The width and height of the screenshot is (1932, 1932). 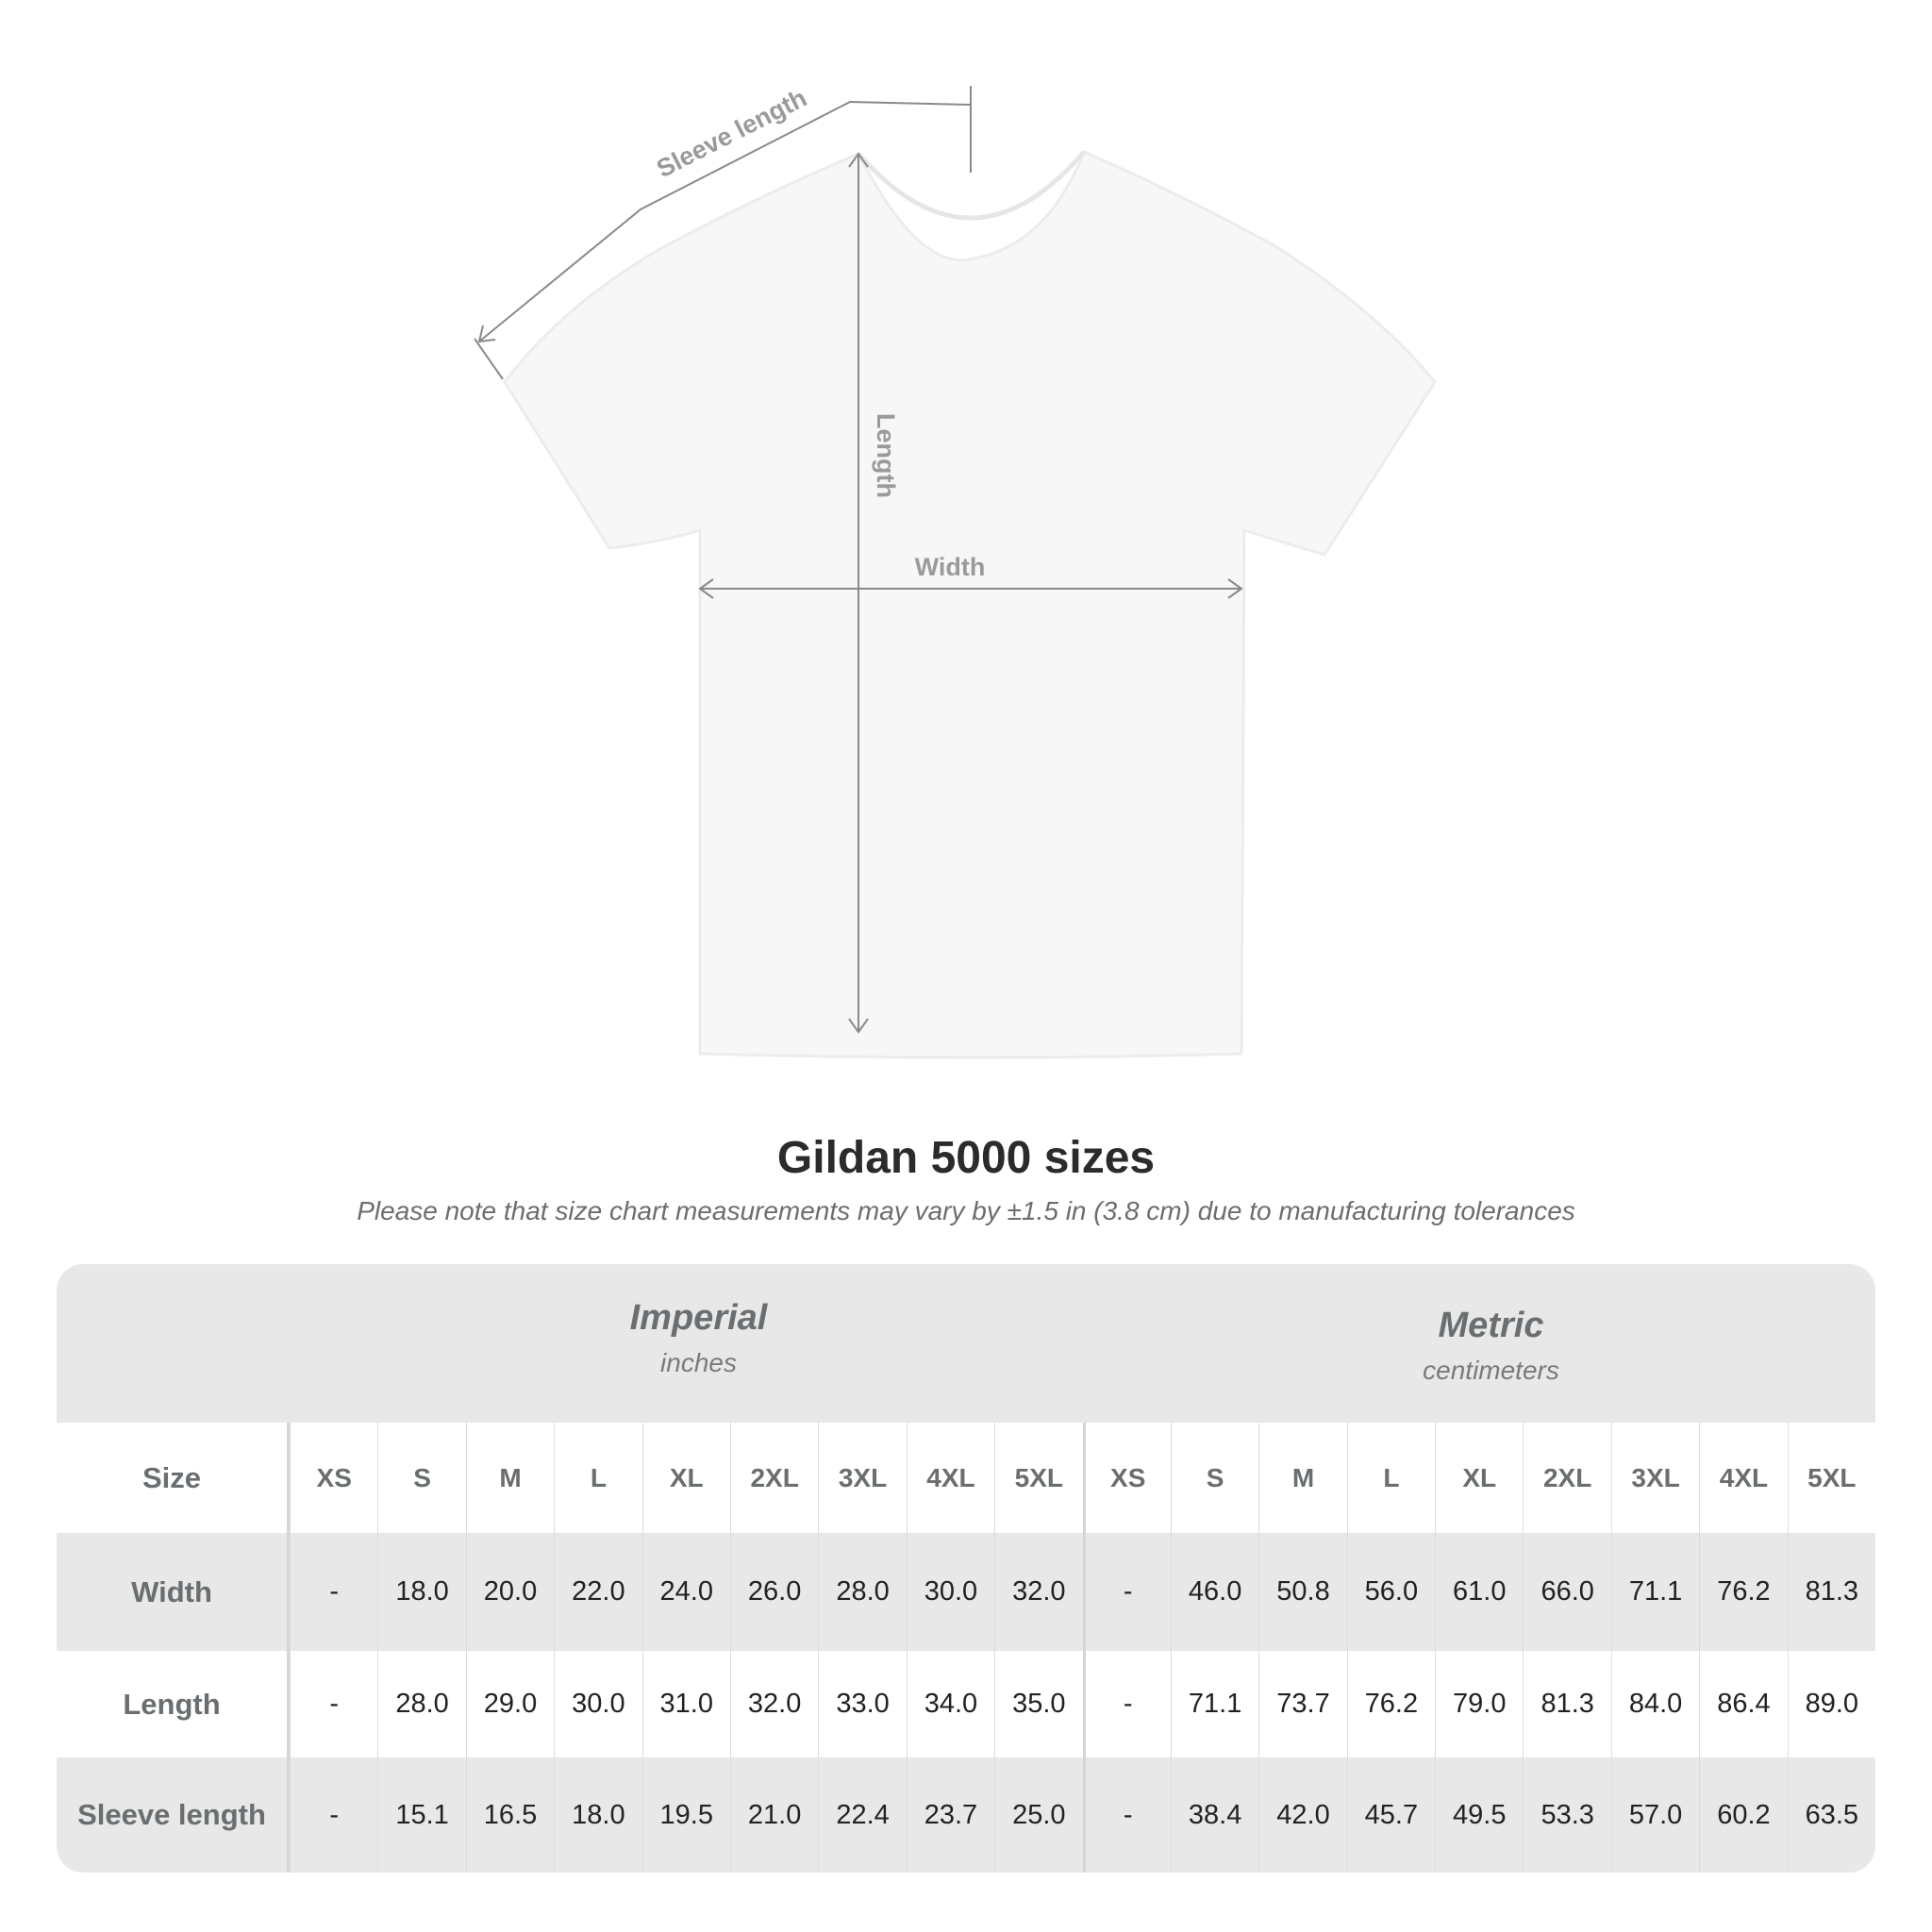 What do you see at coordinates (773, 1592) in the screenshot?
I see `imperial-value: 26.0` at bounding box center [773, 1592].